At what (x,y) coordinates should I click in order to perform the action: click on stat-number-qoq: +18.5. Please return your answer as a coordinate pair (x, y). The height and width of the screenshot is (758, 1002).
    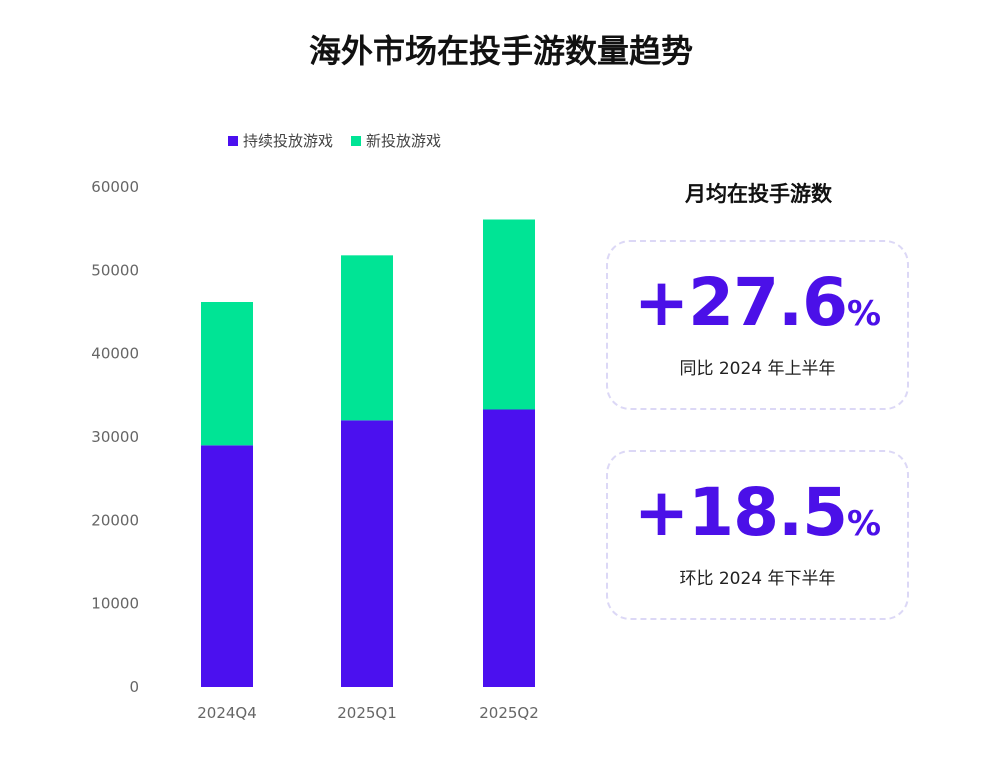
    Looking at the image, I should click on (740, 512).